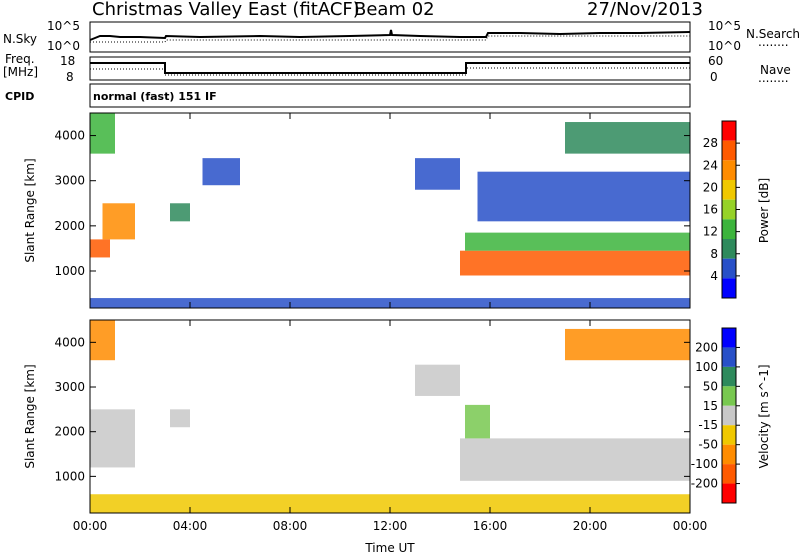 This screenshot has height=558, width=800. I want to click on freq-lo-tick: 8, so click(70, 77).